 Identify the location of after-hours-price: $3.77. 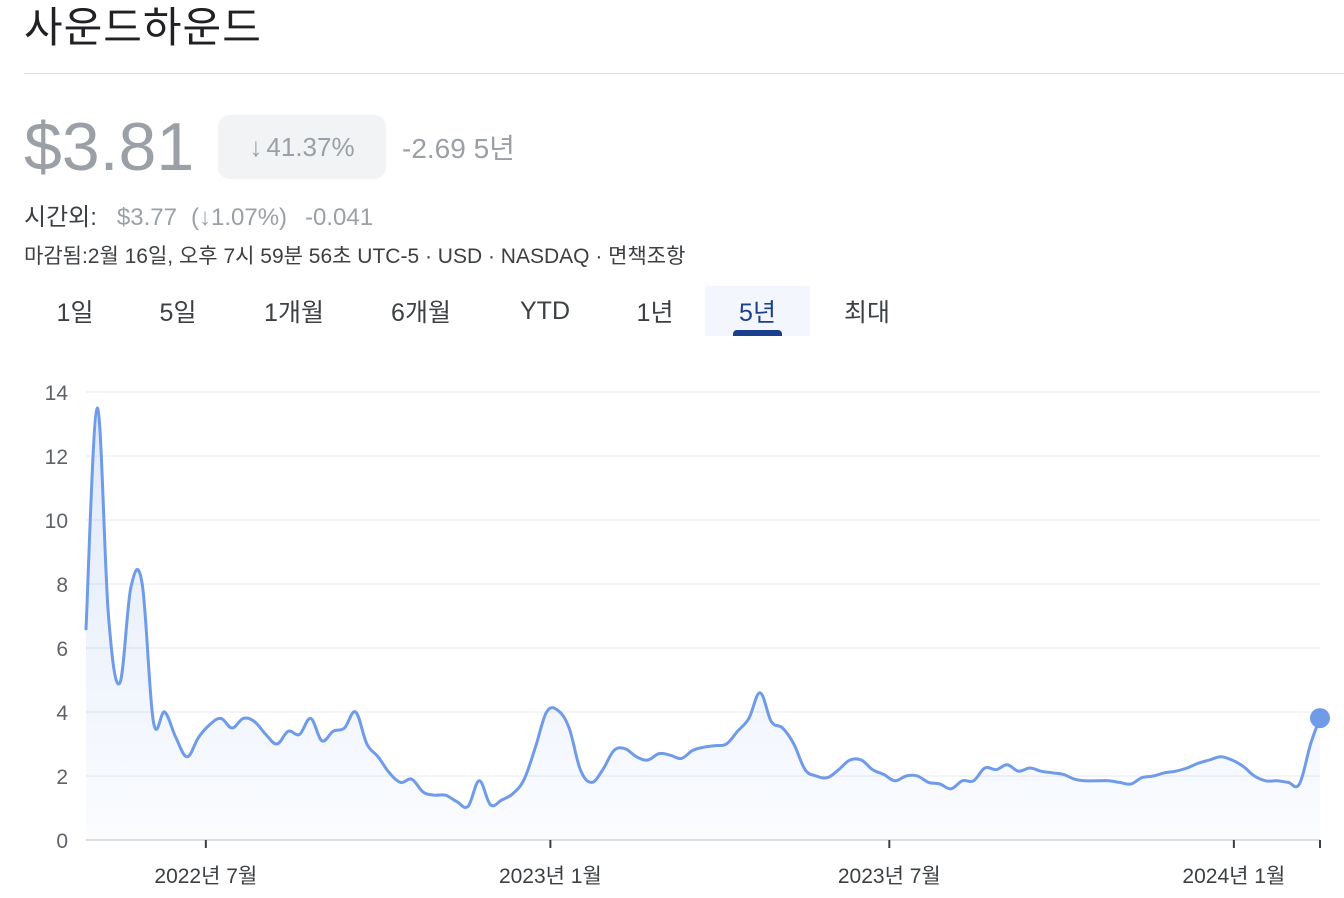
(146, 217).